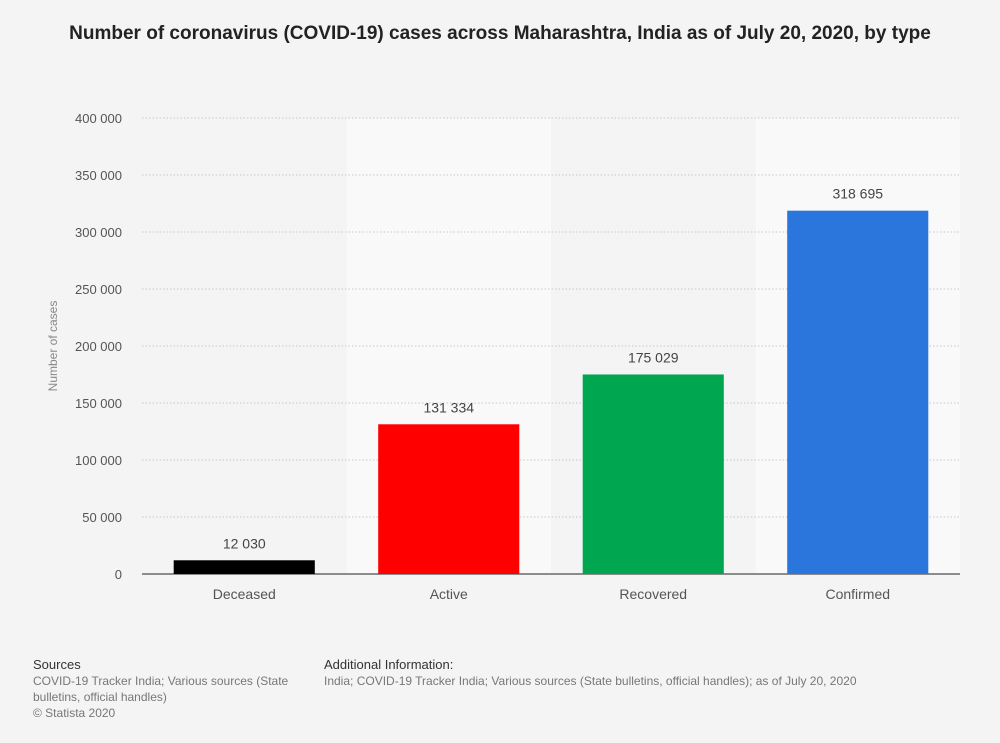  Describe the element at coordinates (98, 403) in the screenshot. I see `y-tick-label: 150 000` at that location.